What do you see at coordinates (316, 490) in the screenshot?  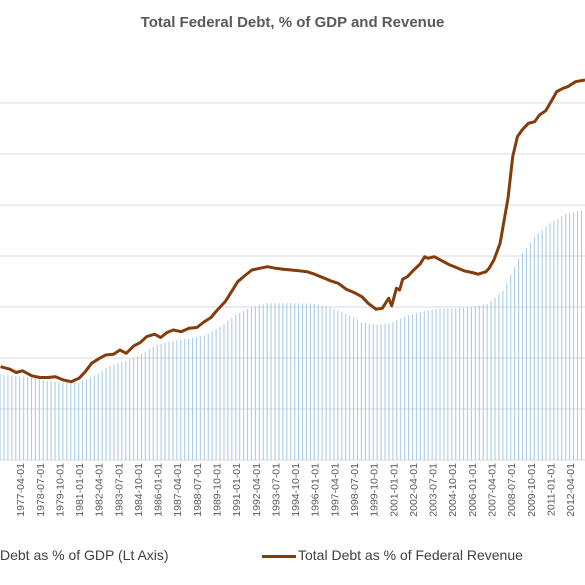 I see `x-tick-label: 1996-01-01` at bounding box center [316, 490].